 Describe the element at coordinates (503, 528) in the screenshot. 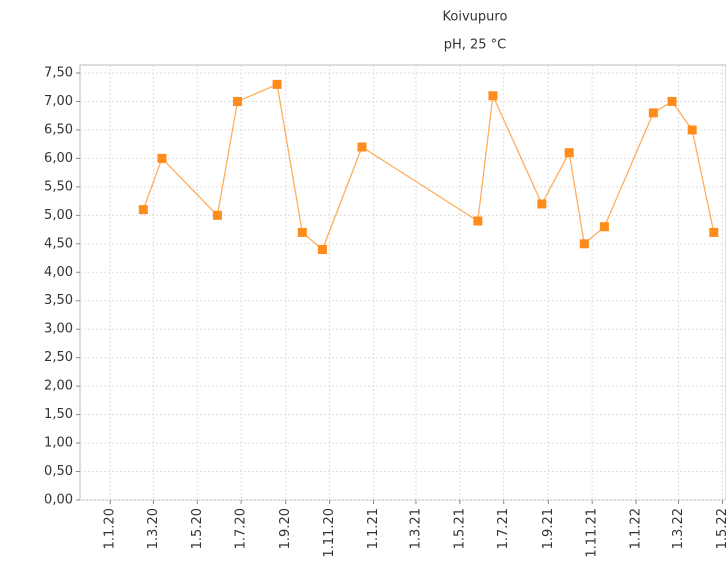

I see `x-tick-label: 1.7.21` at that location.